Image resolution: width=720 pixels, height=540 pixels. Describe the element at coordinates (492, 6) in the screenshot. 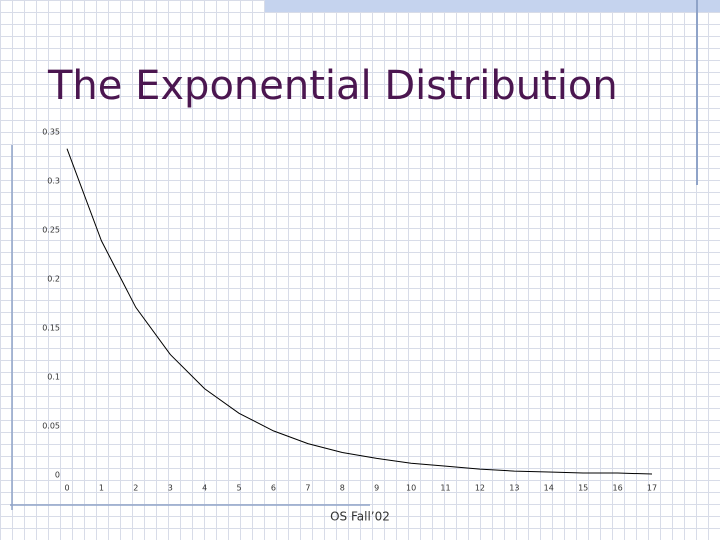

I see `top-bar` at that location.